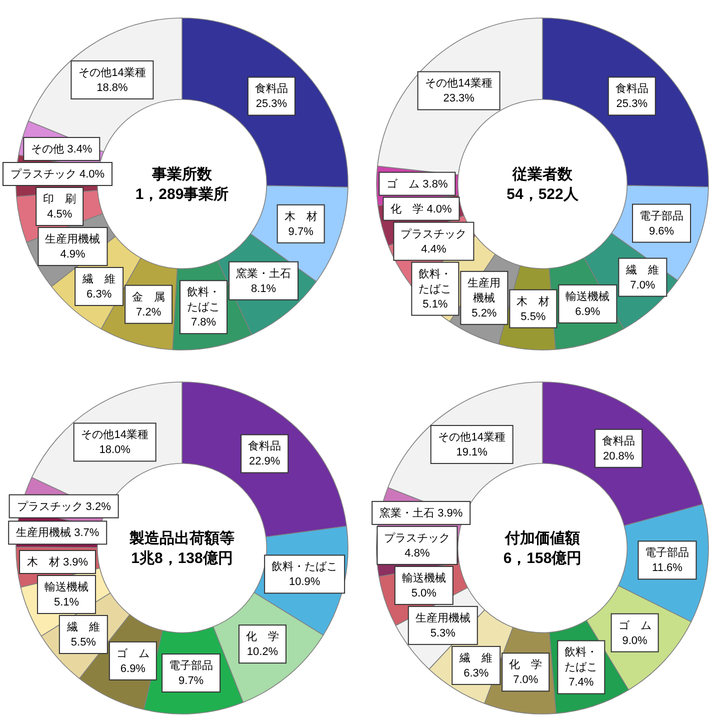 The height and width of the screenshot is (728, 721). I want to click on slice-label: ゴ ム 3.8%, so click(417, 184).